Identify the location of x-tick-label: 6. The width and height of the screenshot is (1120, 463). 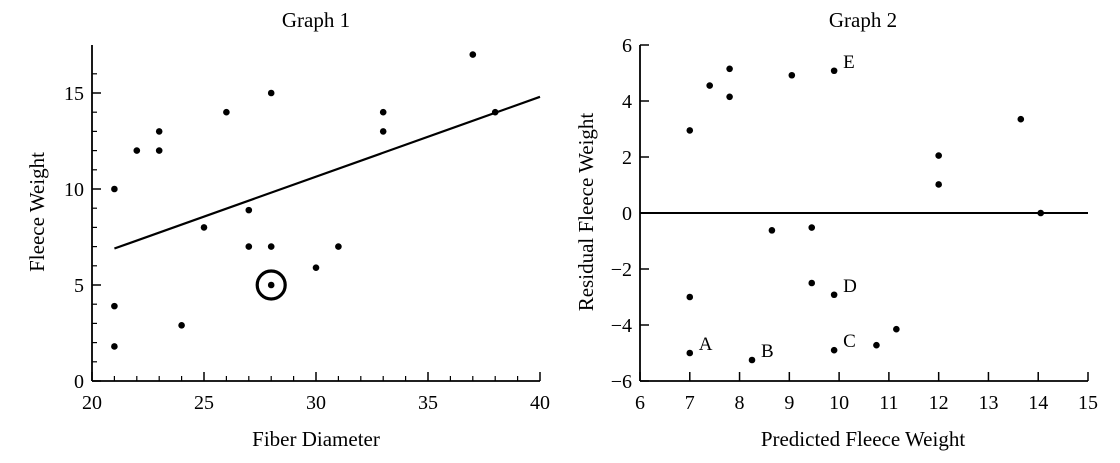
(640, 403).